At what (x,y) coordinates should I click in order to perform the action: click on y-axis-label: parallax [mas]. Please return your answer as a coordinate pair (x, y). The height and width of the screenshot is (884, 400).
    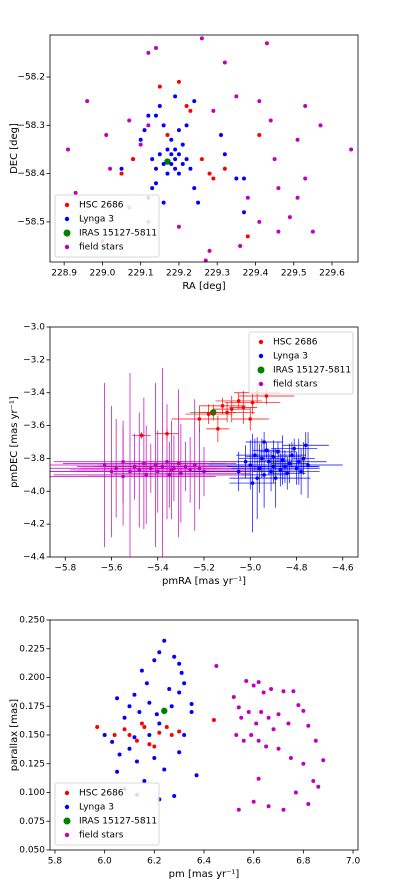
    Looking at the image, I should click on (14, 735).